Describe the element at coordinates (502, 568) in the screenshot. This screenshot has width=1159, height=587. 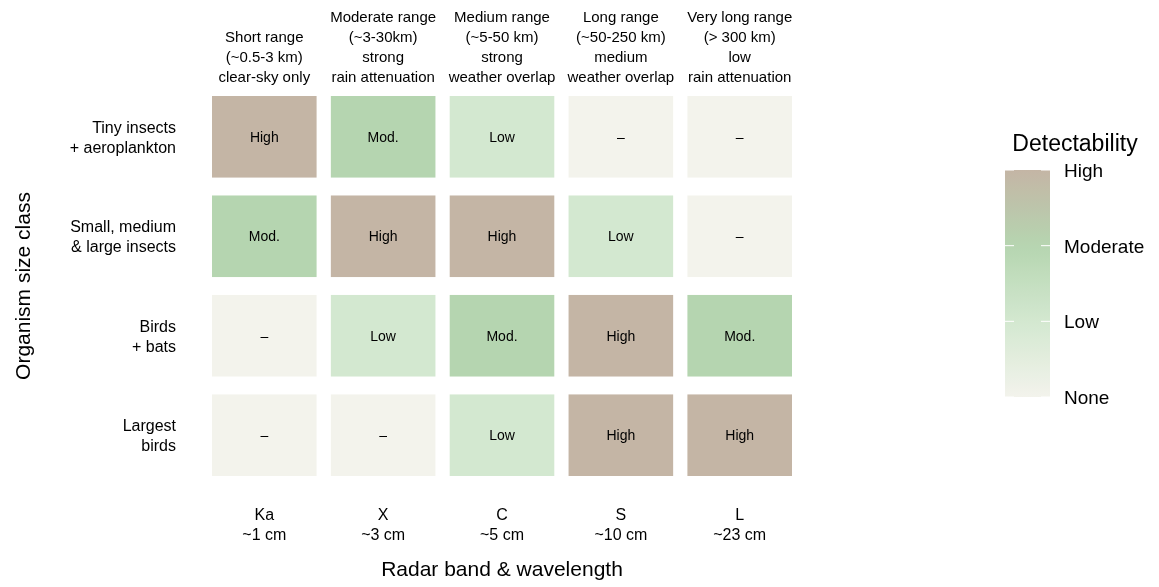
I see `x-axis-title: Radar band & wavelength` at that location.